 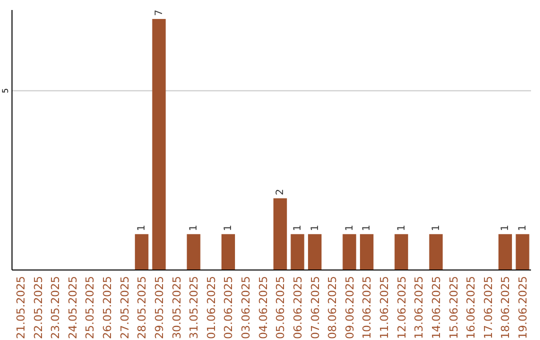 What do you see at coordinates (21, 307) in the screenshot?
I see `x-tick-label: 21.05.2025` at bounding box center [21, 307].